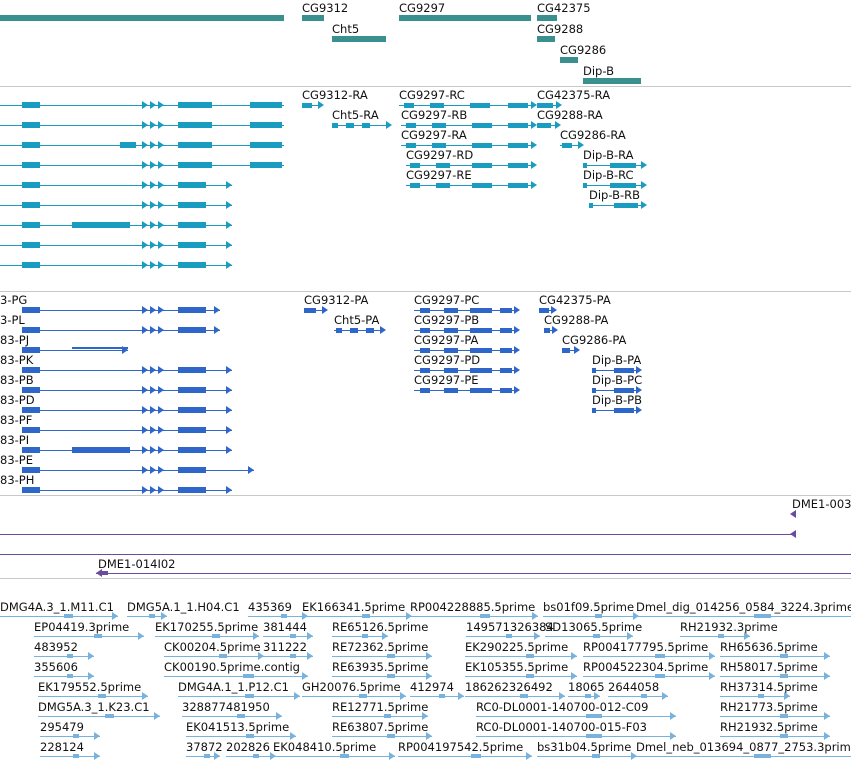  I want to click on est-label: 328877481950, so click(226, 707).